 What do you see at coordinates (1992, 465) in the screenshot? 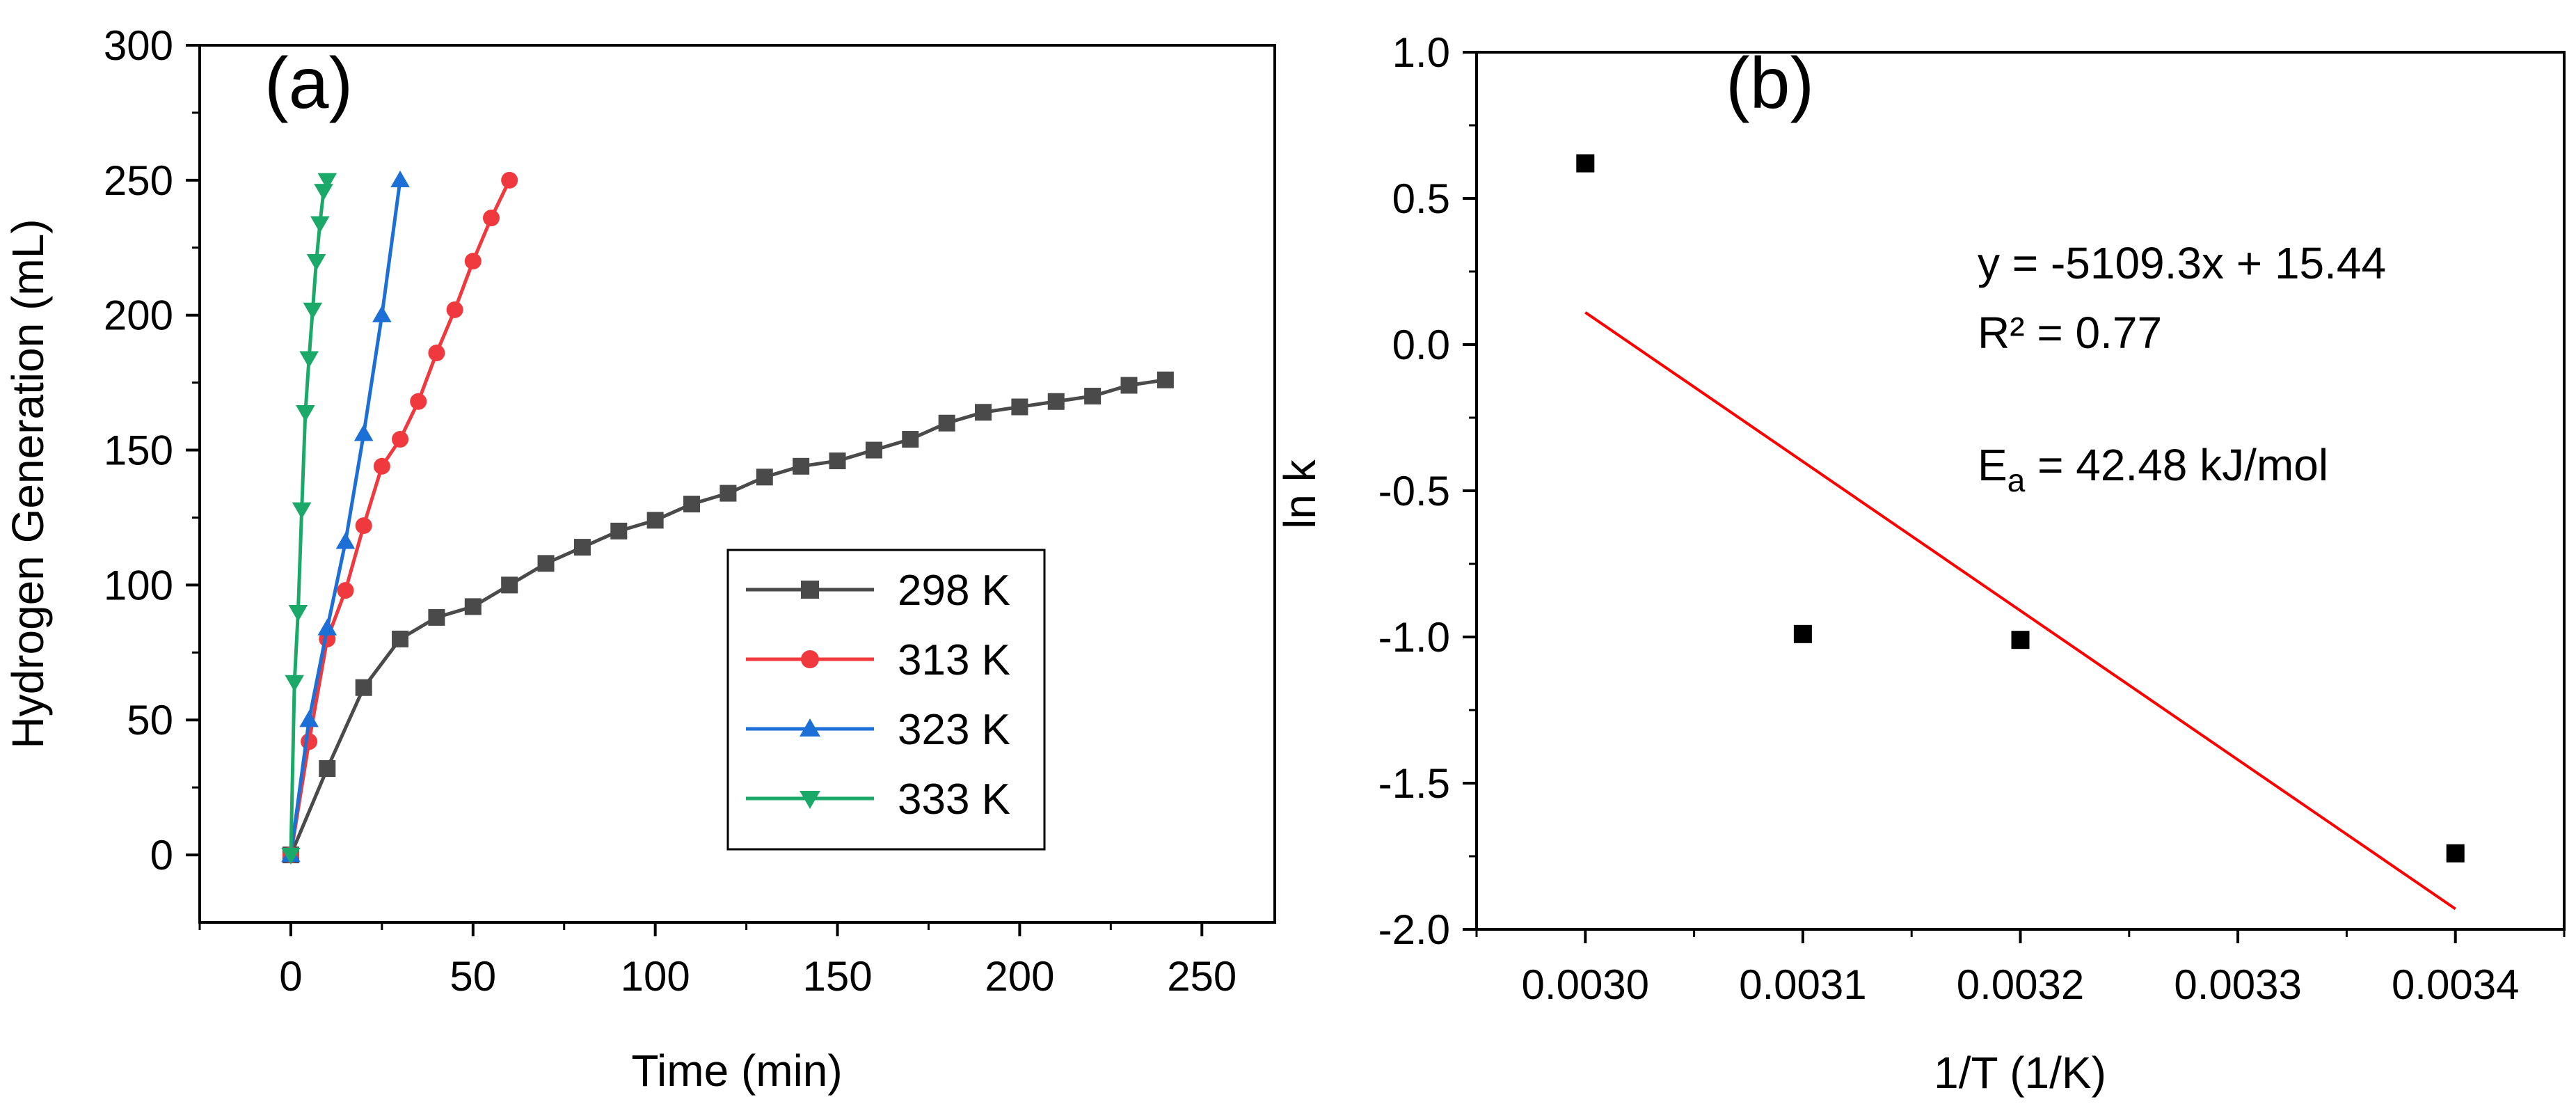
I see `activation-energy-symbol: E` at bounding box center [1992, 465].